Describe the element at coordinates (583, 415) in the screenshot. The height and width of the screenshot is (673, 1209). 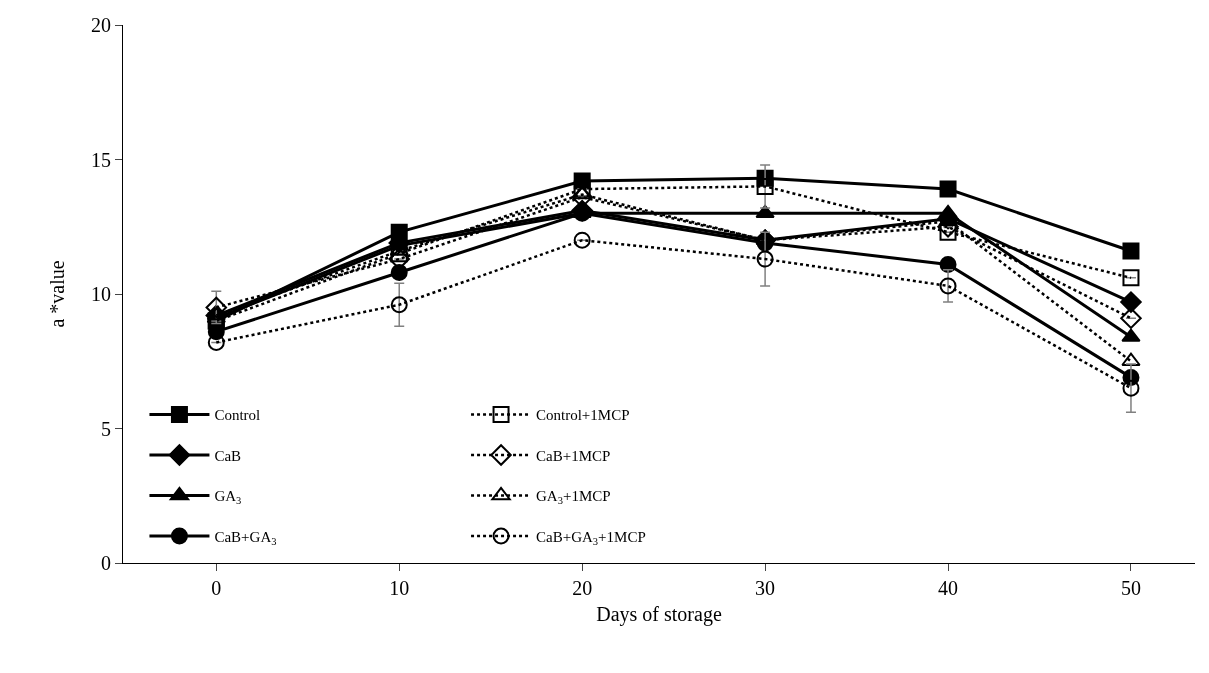
I see `legend-label: Control+1MCP` at that location.